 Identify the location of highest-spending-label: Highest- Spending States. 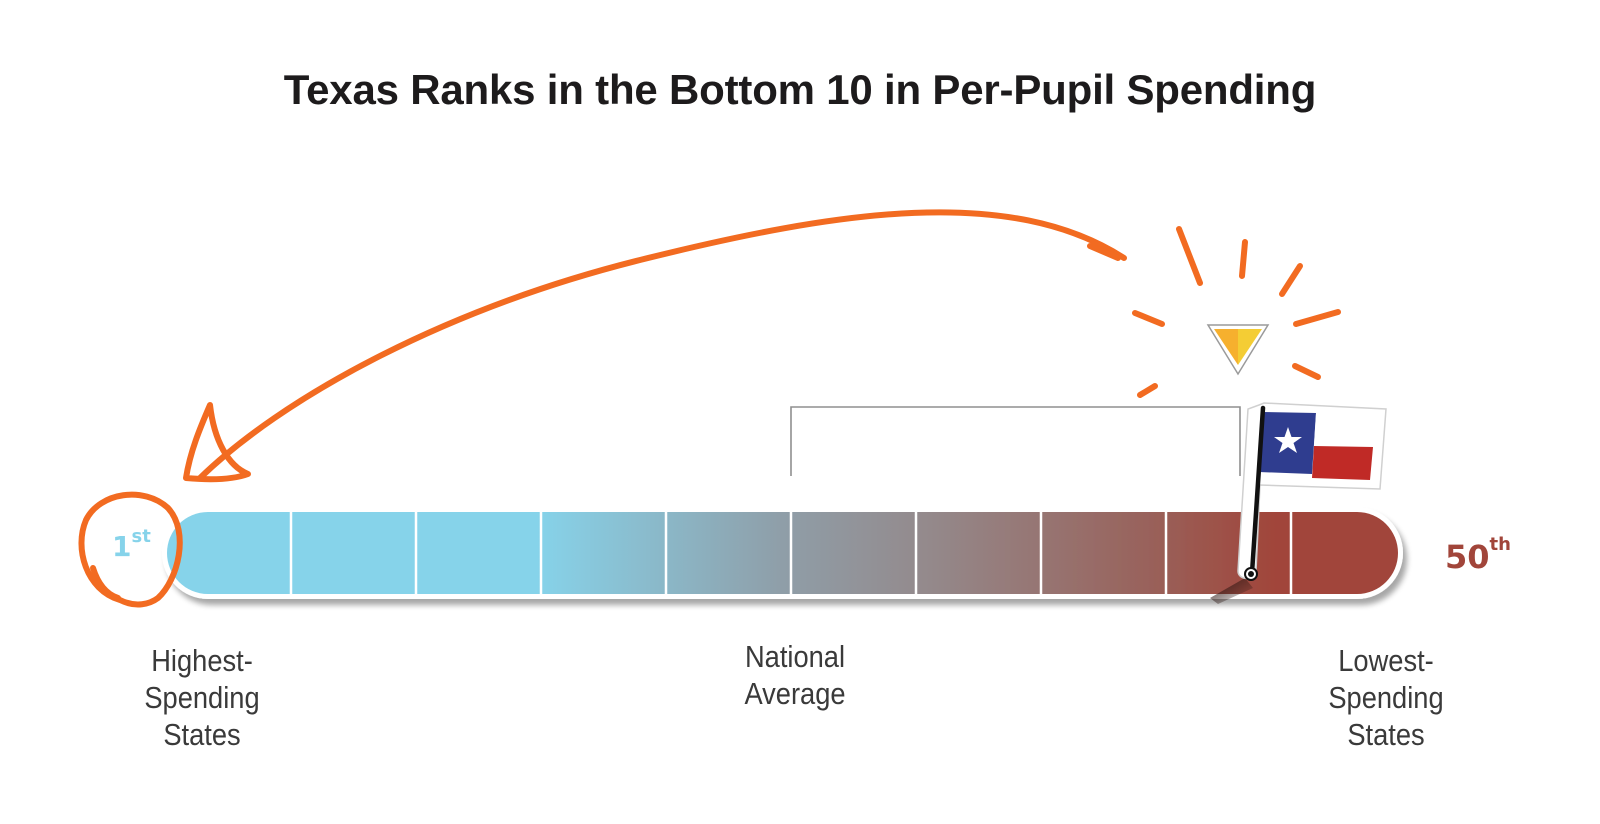
(202, 697).